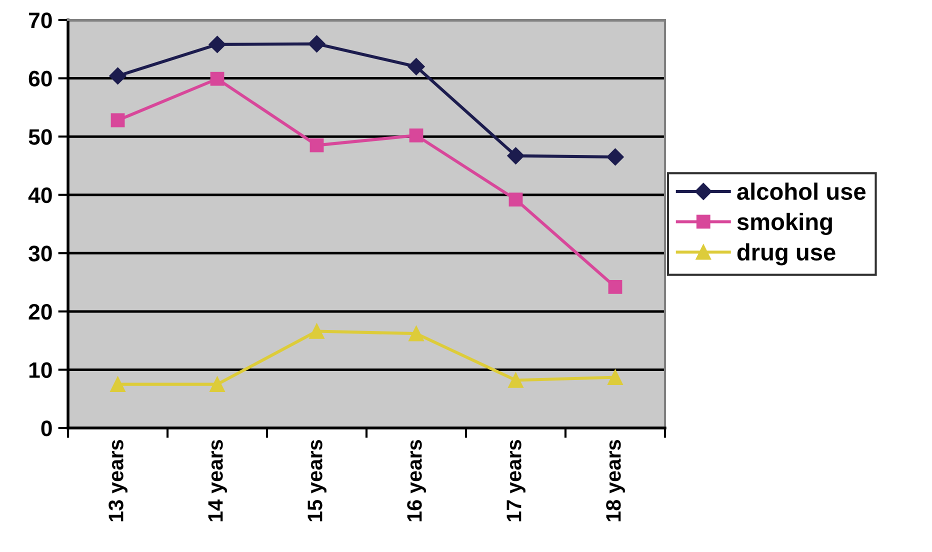 The width and height of the screenshot is (932, 552). What do you see at coordinates (40, 312) in the screenshot?
I see `y-tick-label: 20` at bounding box center [40, 312].